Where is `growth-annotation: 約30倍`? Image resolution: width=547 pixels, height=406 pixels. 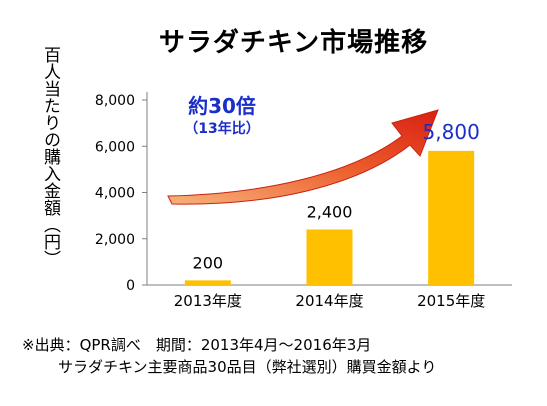
growth-annotation: 約30倍 is located at coordinates (222, 106).